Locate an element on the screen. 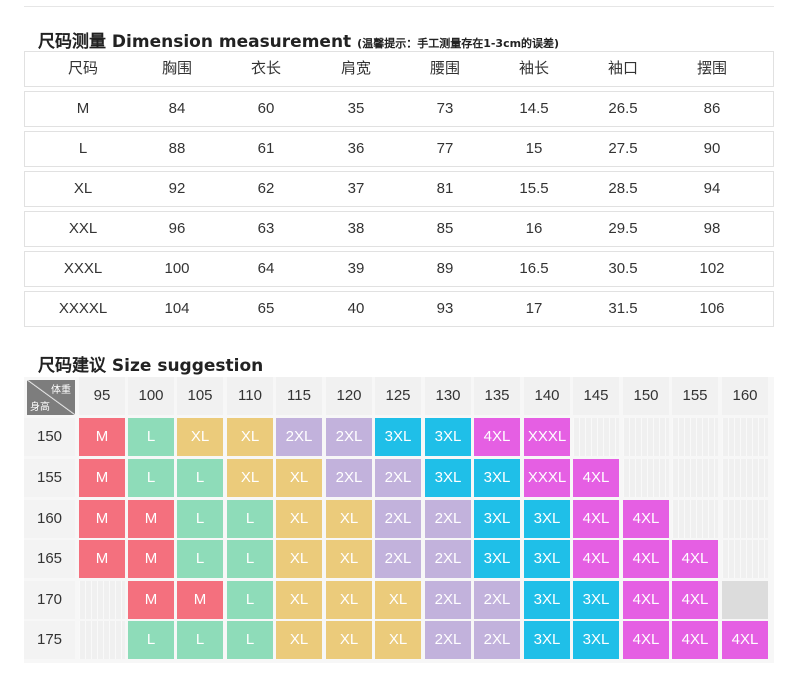 This screenshot has width=790, height=699. height-header: 175 is located at coordinates (49, 640).